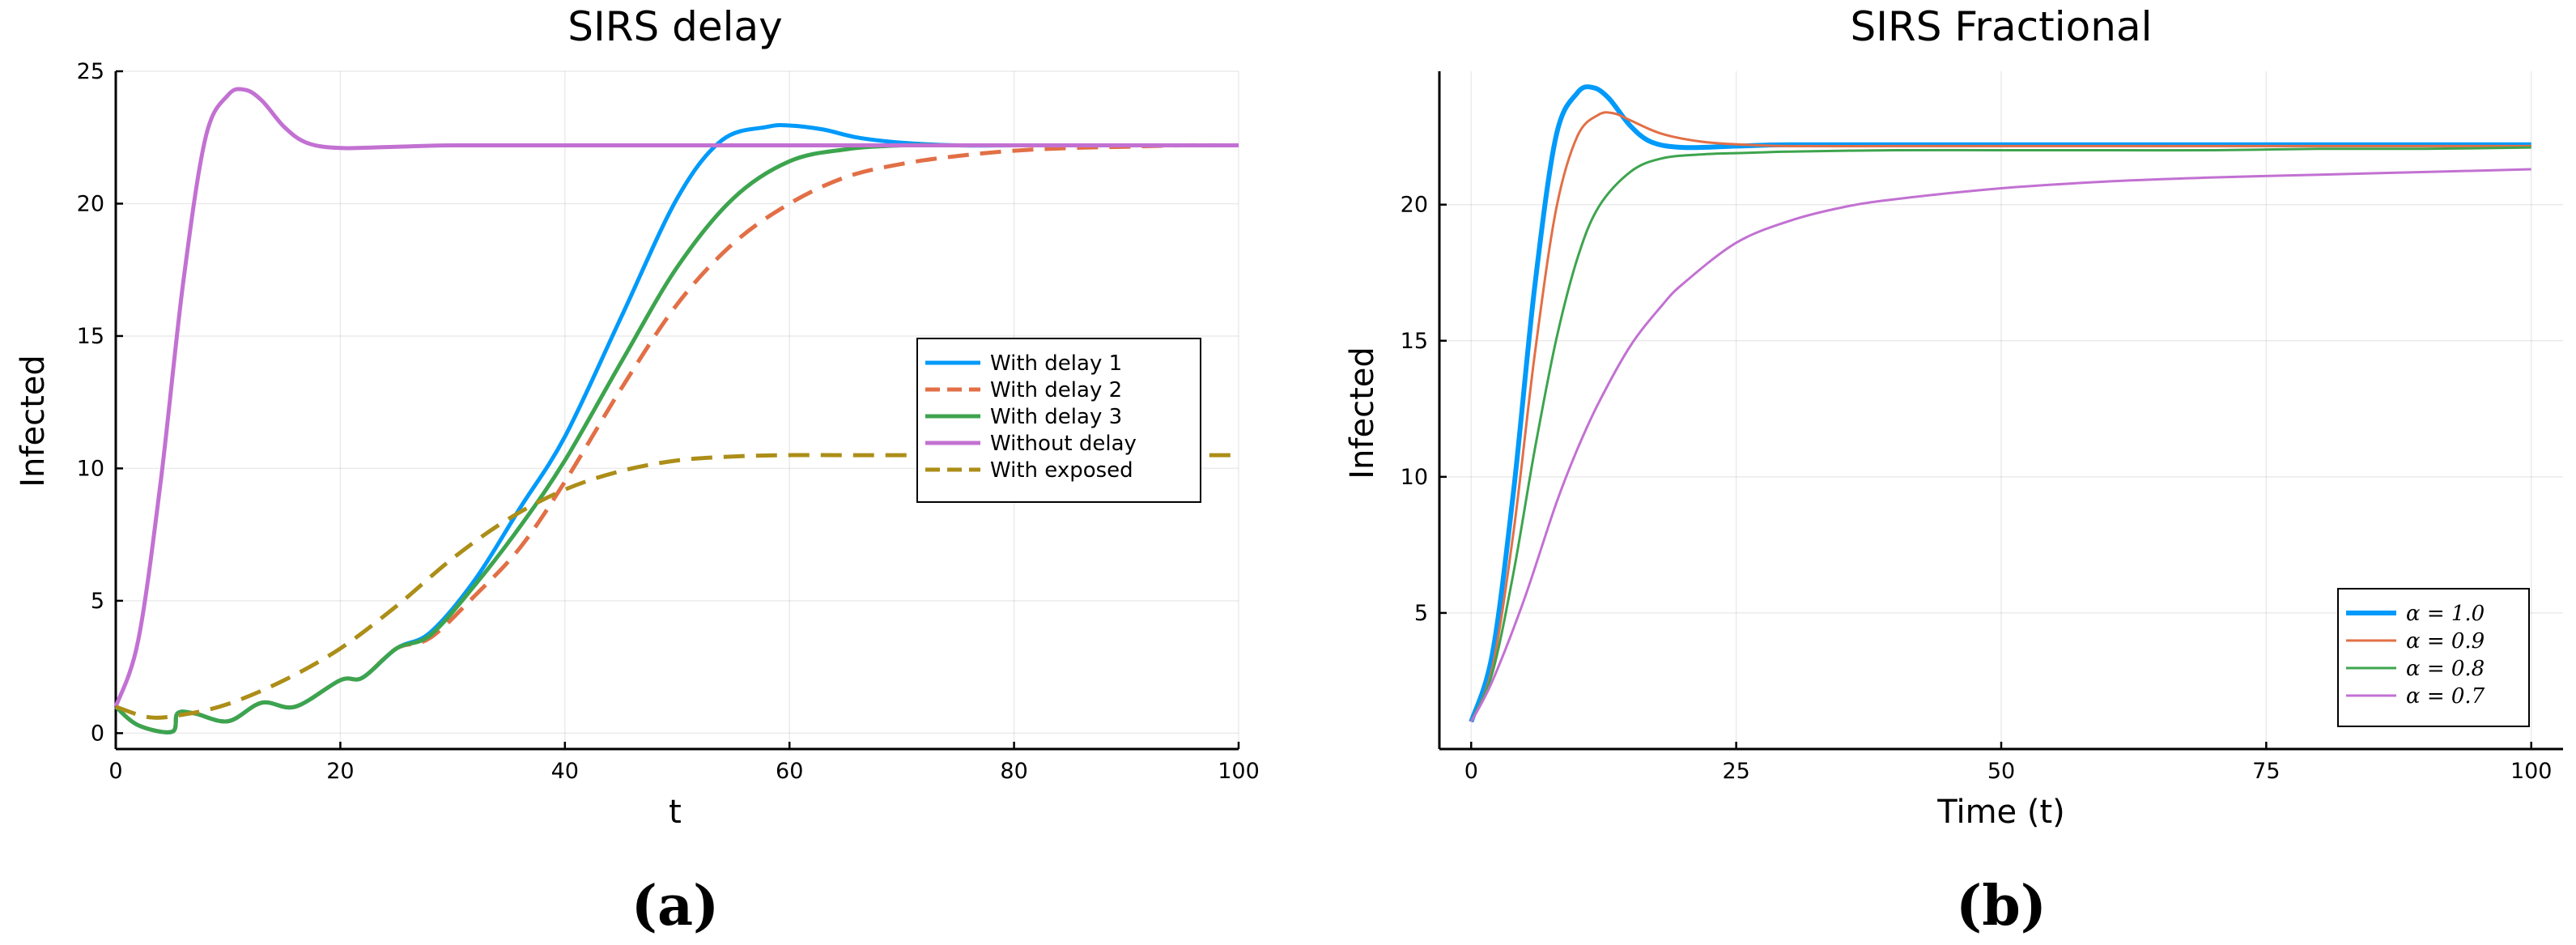 The width and height of the screenshot is (2576, 945). What do you see at coordinates (2000, 812) in the screenshot?
I see `x-axis-label: Time (t)` at bounding box center [2000, 812].